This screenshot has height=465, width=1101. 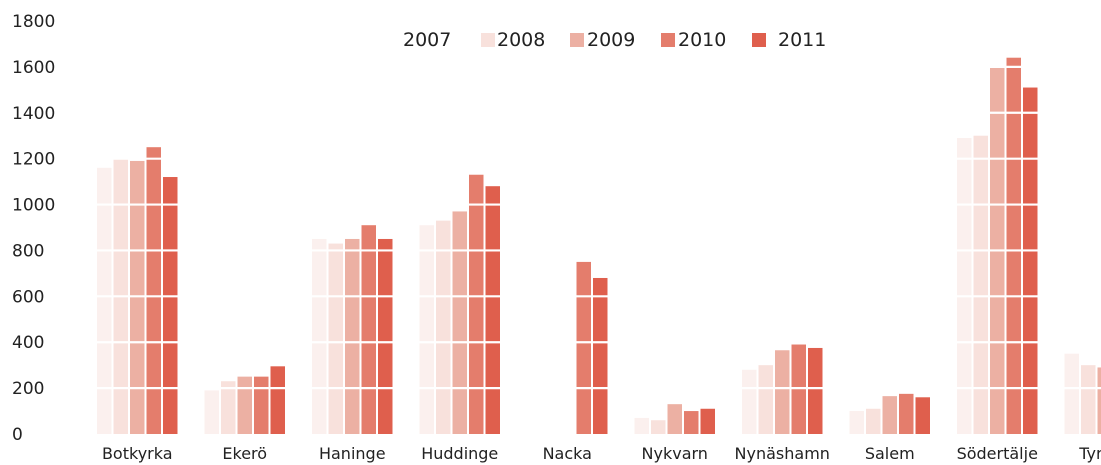 What do you see at coordinates (28, 389) in the screenshot?
I see `y-tick-label: 200` at bounding box center [28, 389].